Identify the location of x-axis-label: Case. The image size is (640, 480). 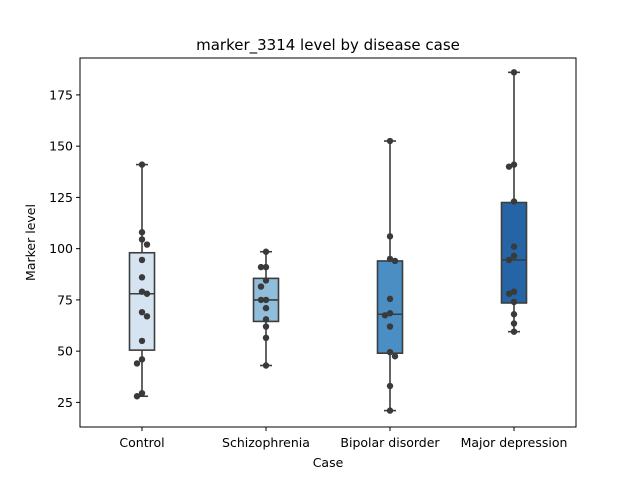
(328, 462).